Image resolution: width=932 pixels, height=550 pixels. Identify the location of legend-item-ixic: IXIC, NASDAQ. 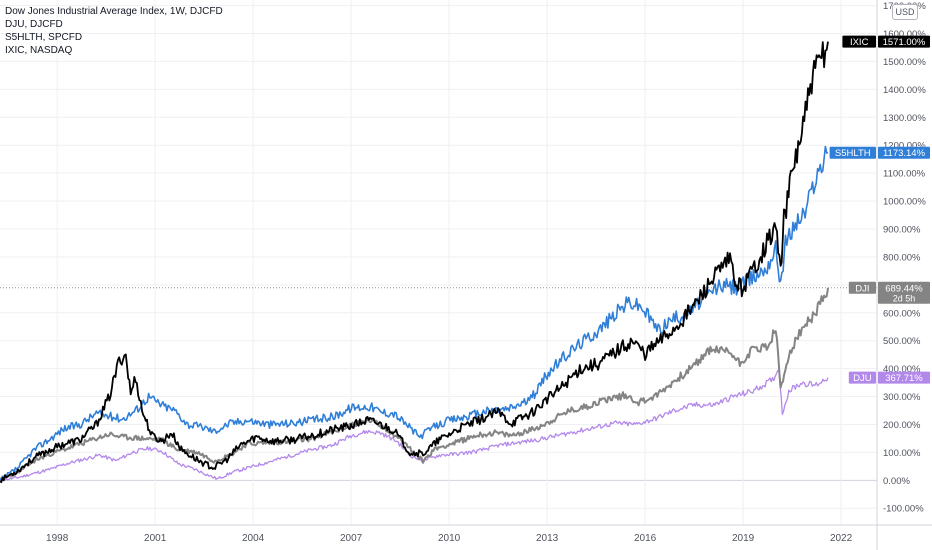
(39, 50).